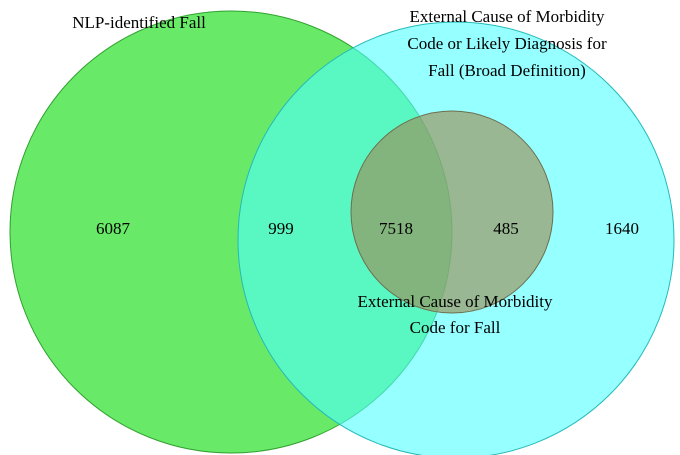  Describe the element at coordinates (507, 16) in the screenshot. I see `broad-definition-label-line1: External Cause of Morbidity` at that location.